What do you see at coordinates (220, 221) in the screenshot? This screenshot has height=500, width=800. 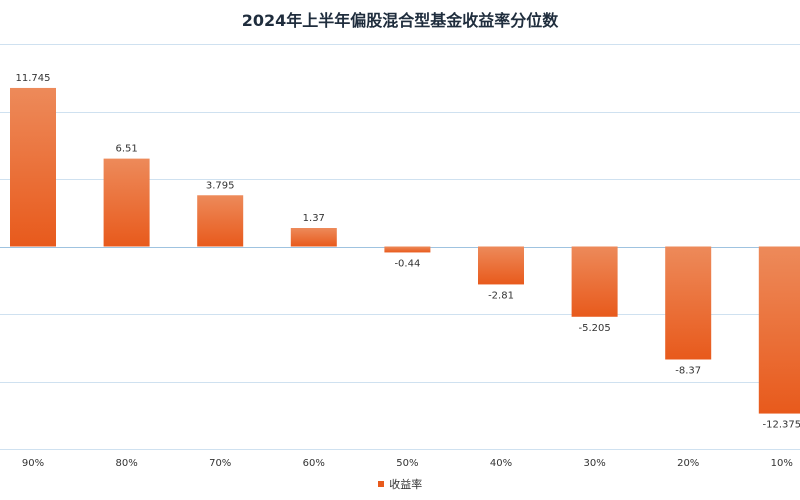 I see `bar-70%` at bounding box center [220, 221].